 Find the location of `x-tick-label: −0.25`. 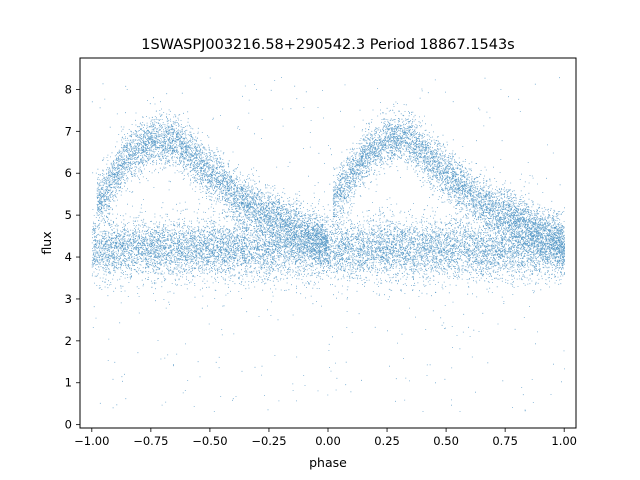

x-tick-label: −0.25 is located at coordinates (268, 441).